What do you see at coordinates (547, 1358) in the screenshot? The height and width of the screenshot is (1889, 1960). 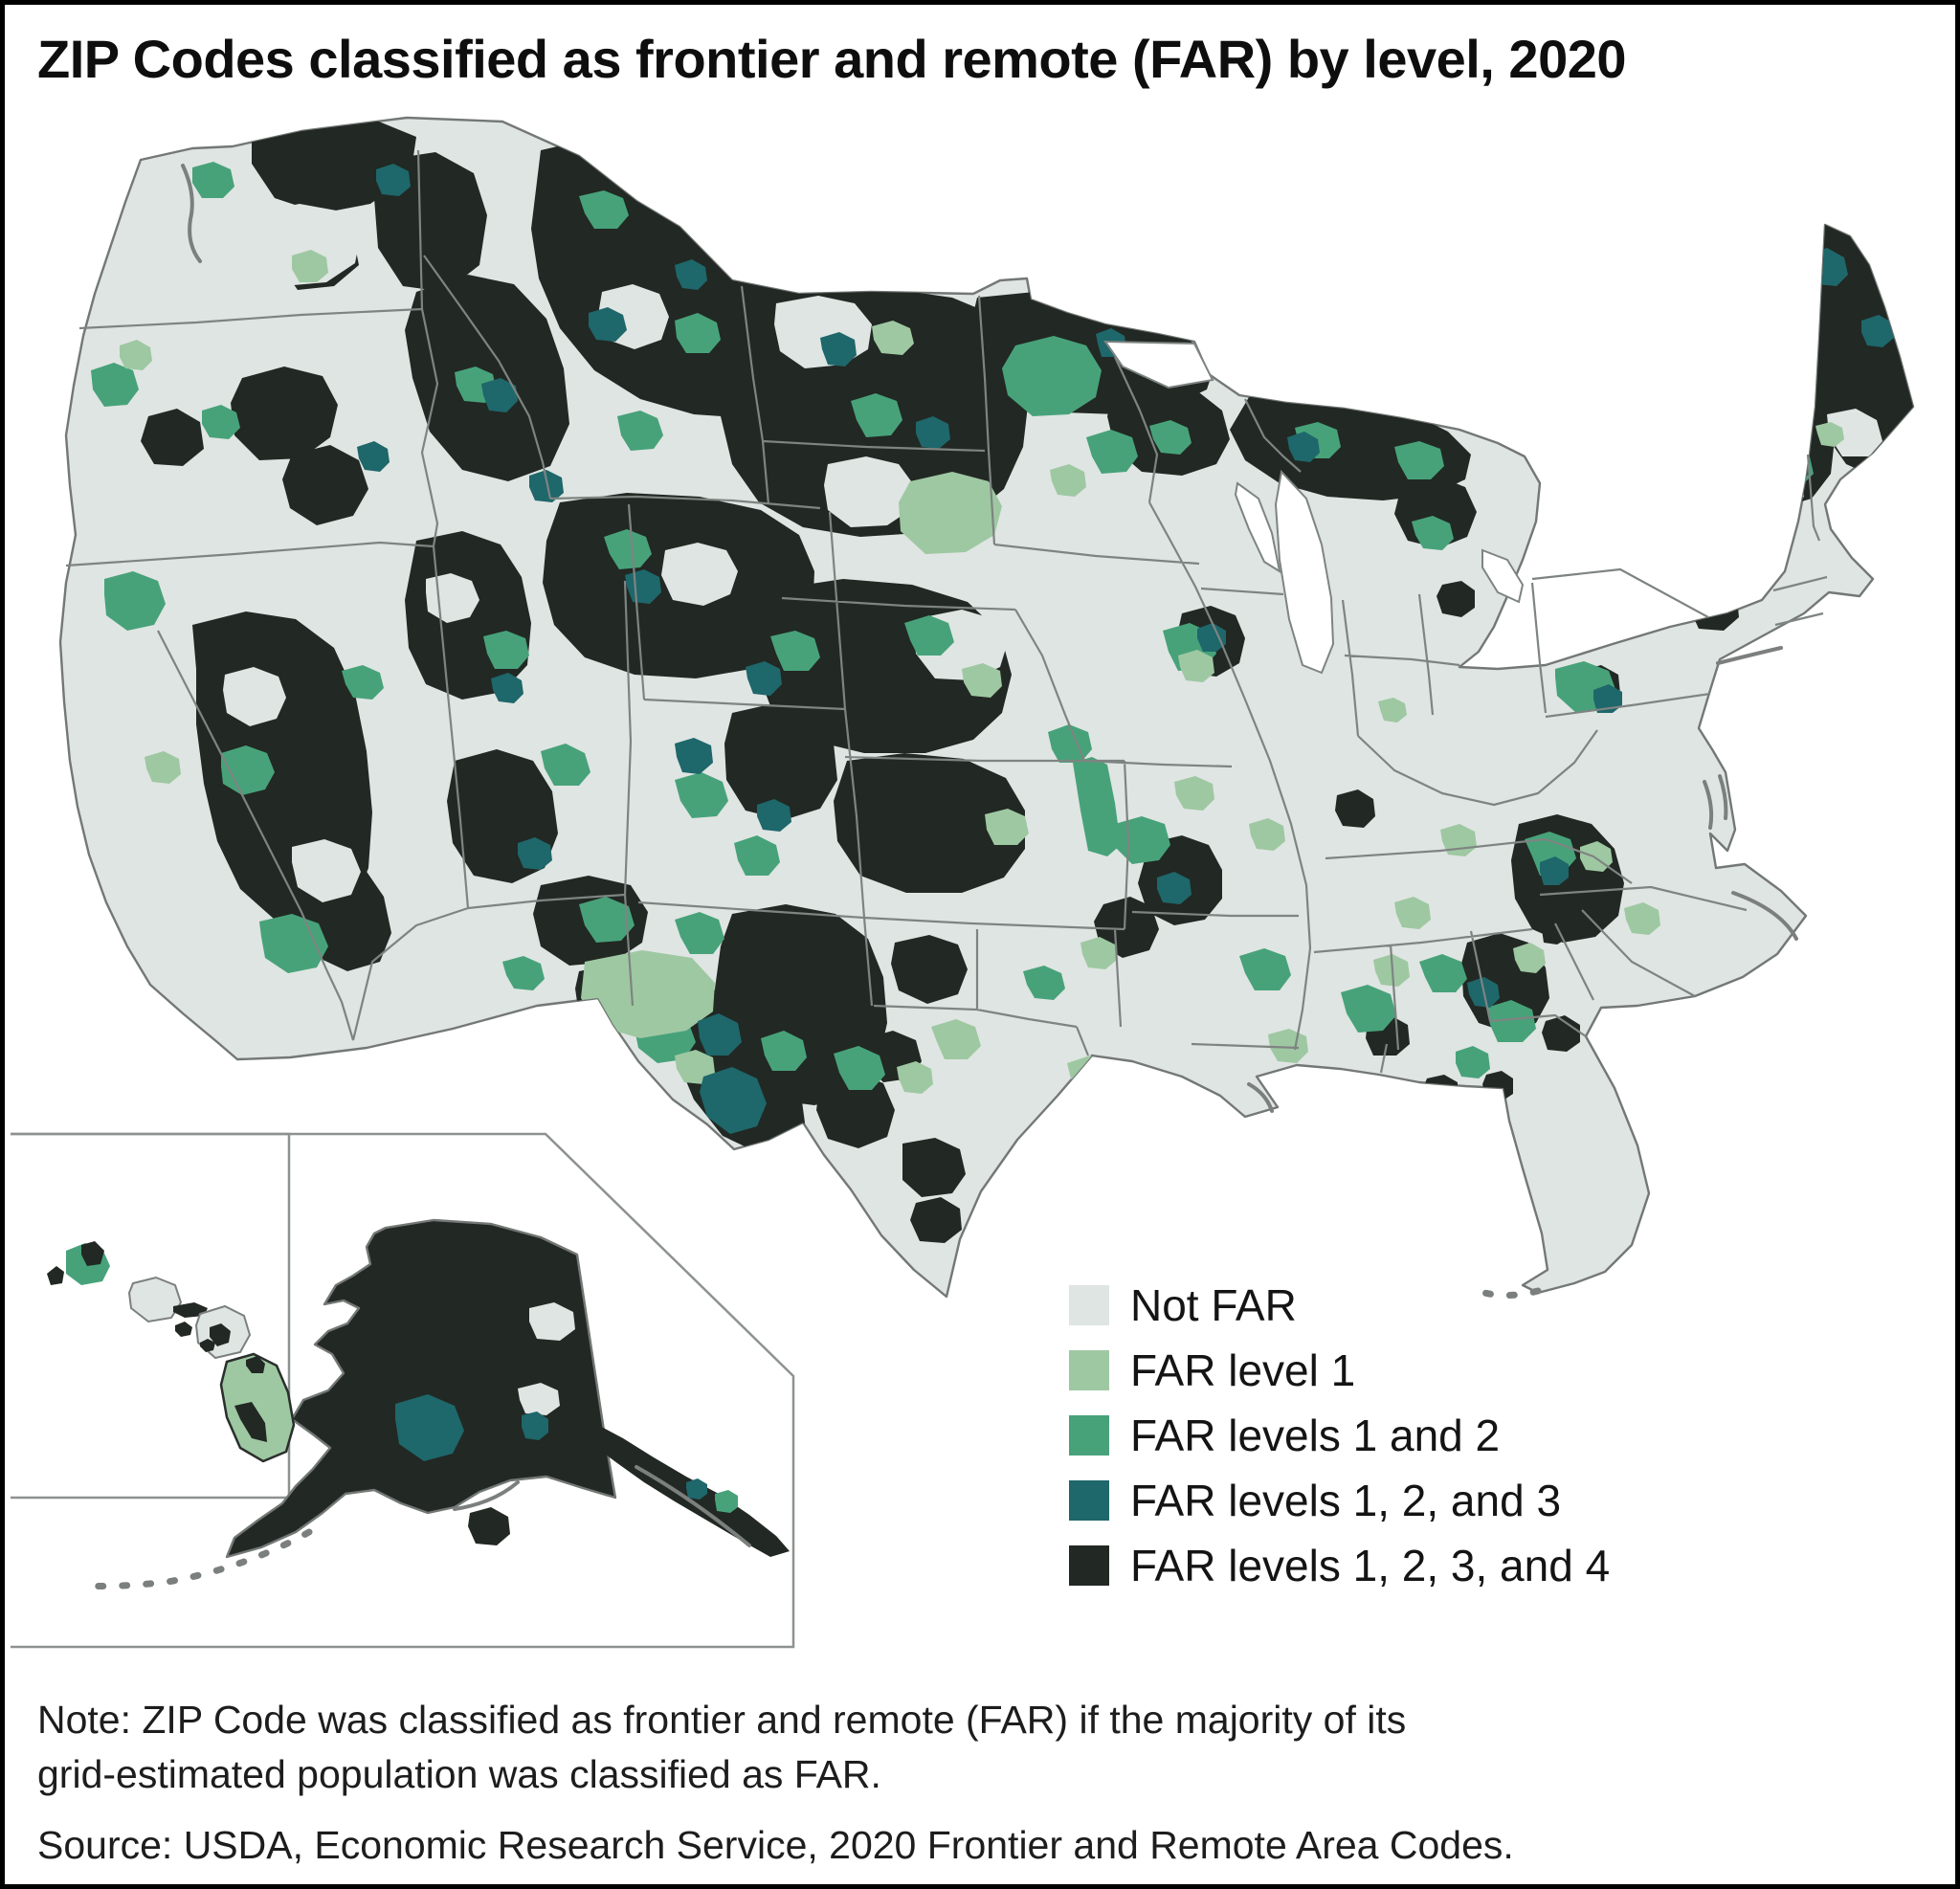 I see `alaska-not-far-patches` at bounding box center [547, 1358].